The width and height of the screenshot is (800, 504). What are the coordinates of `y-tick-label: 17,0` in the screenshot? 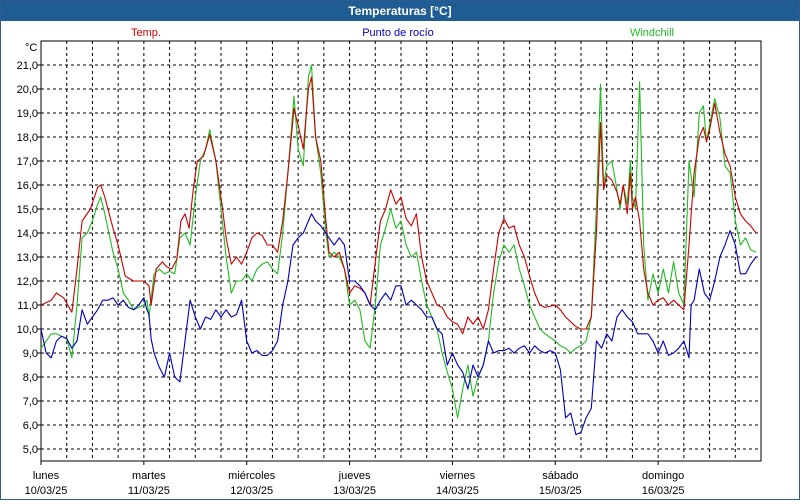 It's located at (27, 162).